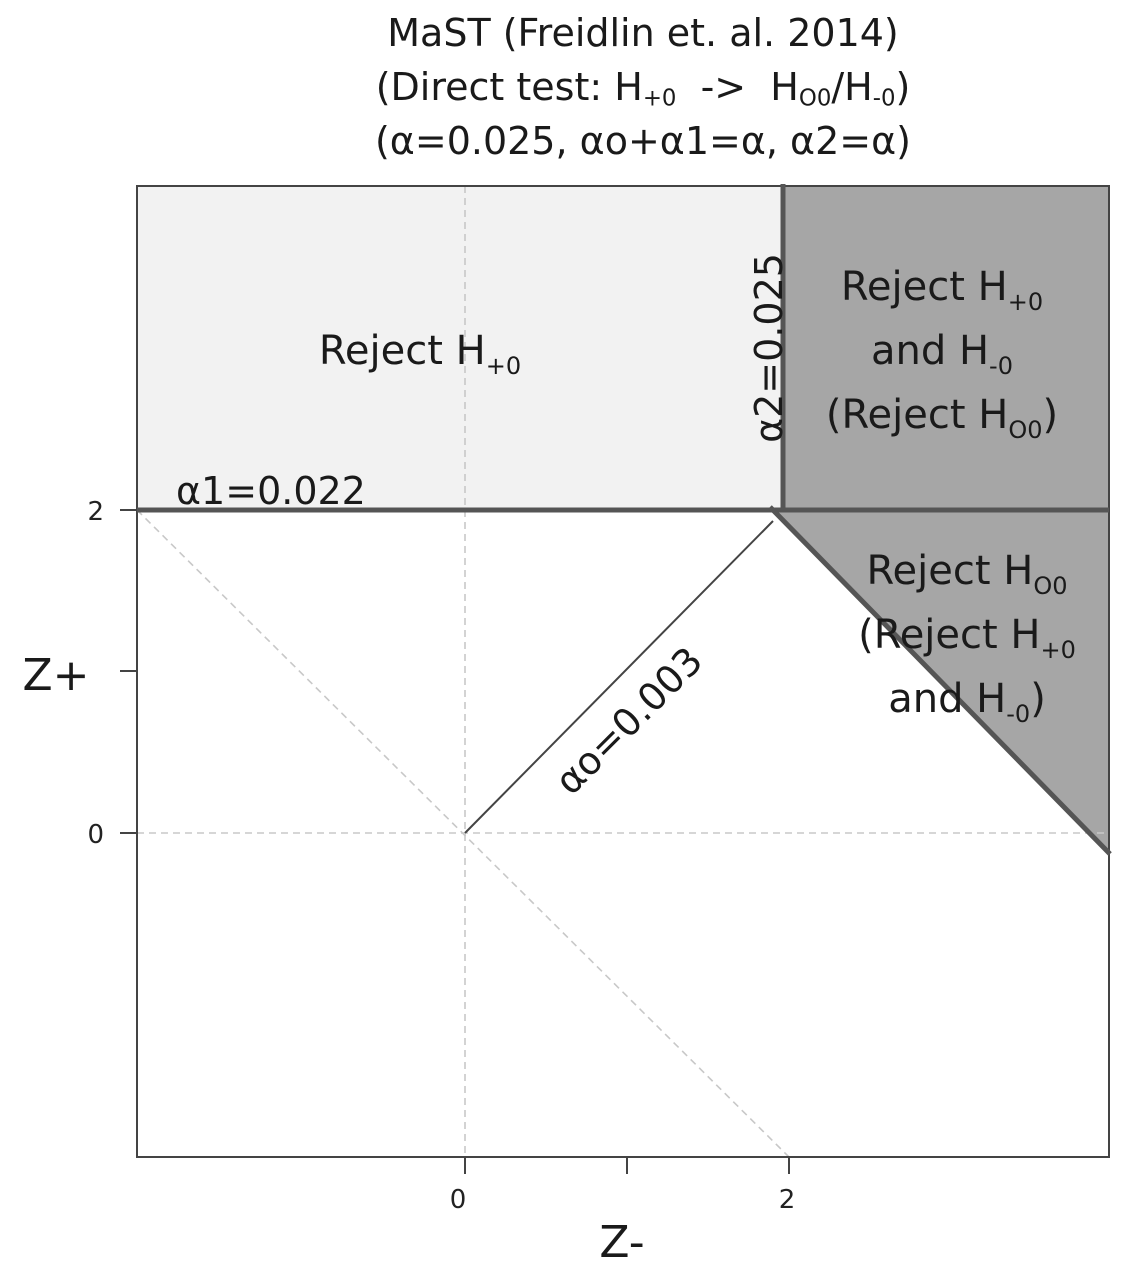  What do you see at coordinates (967, 574) in the screenshot?
I see `label-reject-h00-line1: Reject HO0` at bounding box center [967, 574].